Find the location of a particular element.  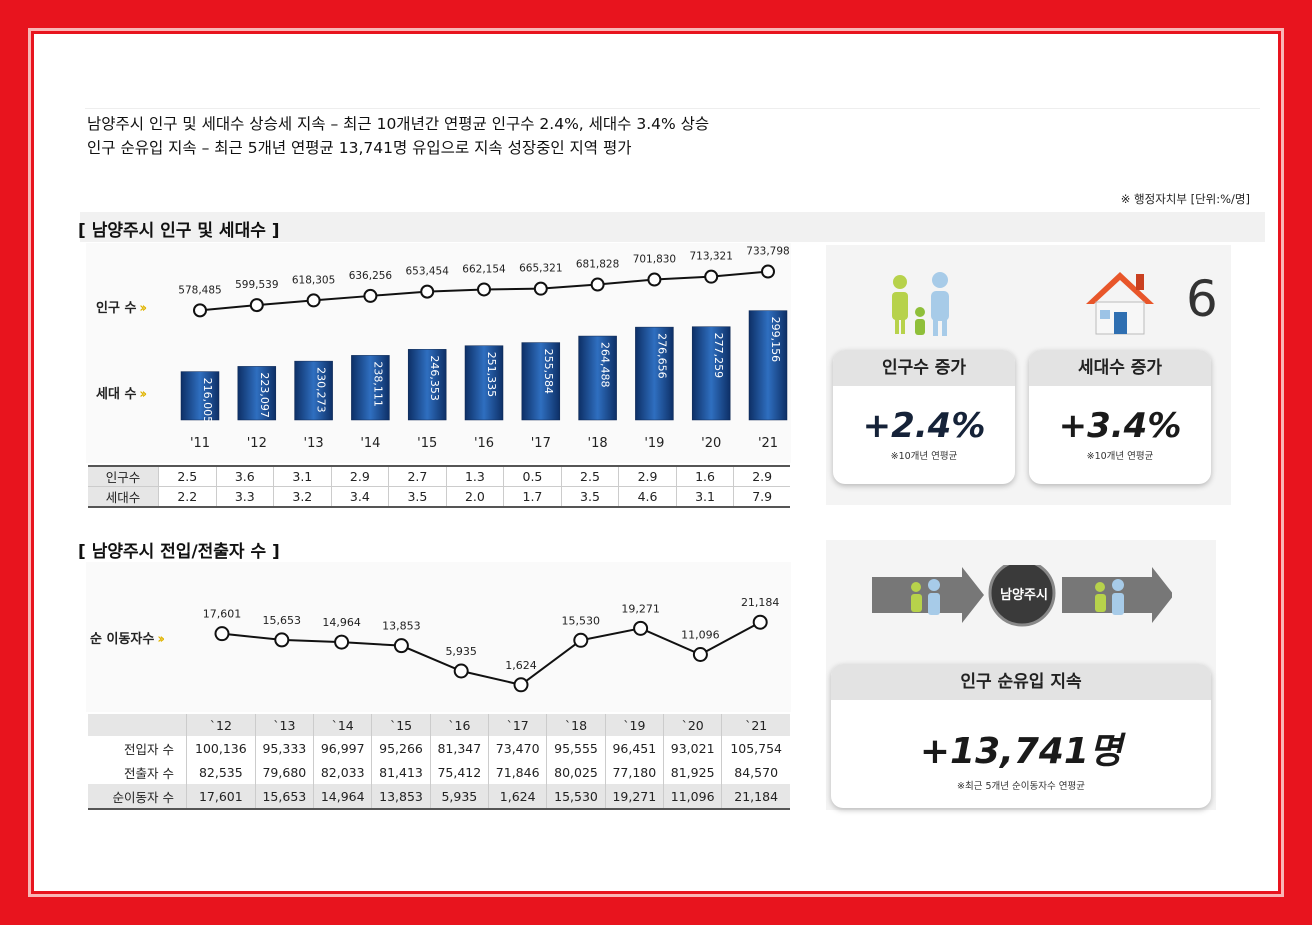

table-cell: 5,935 is located at coordinates (460, 796).